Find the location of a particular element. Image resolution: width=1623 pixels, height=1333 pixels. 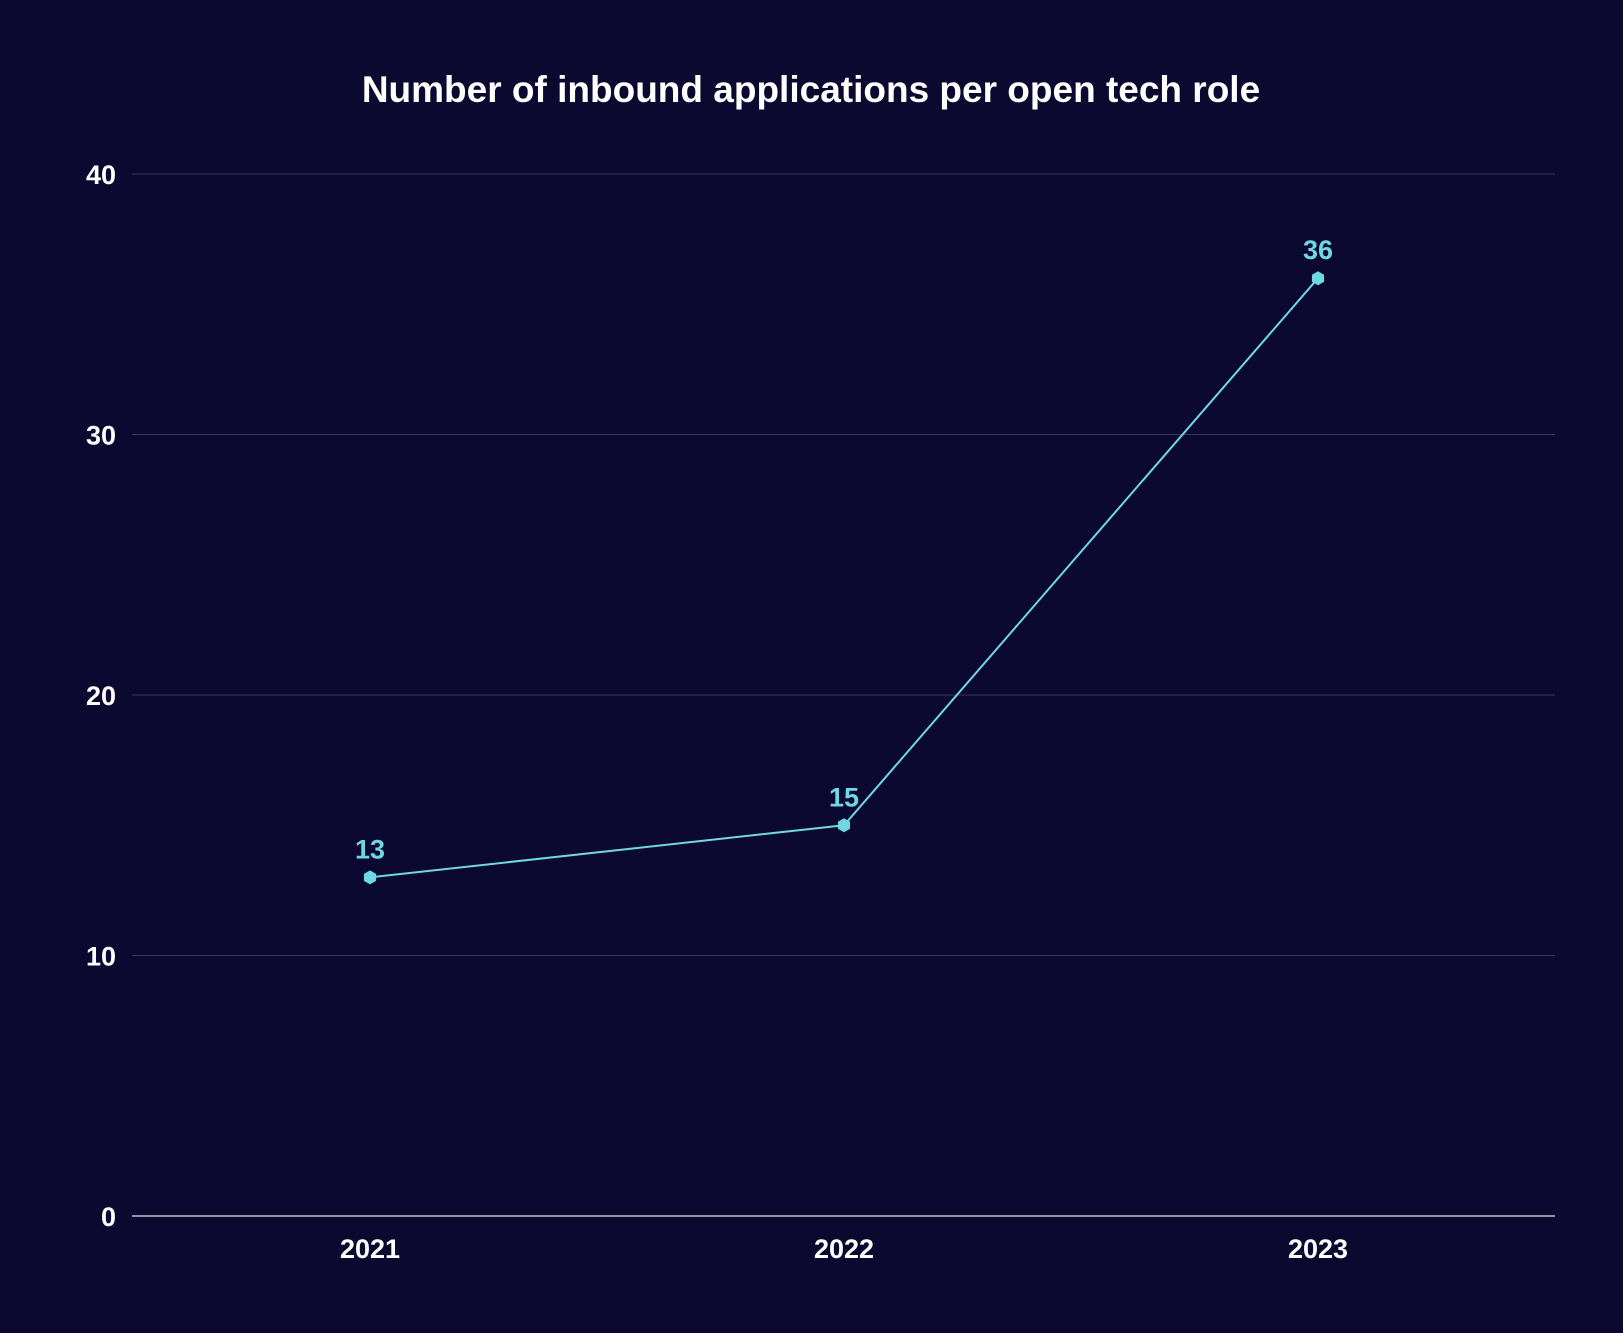

y-tick-label-10: 10 is located at coordinates (101, 957).